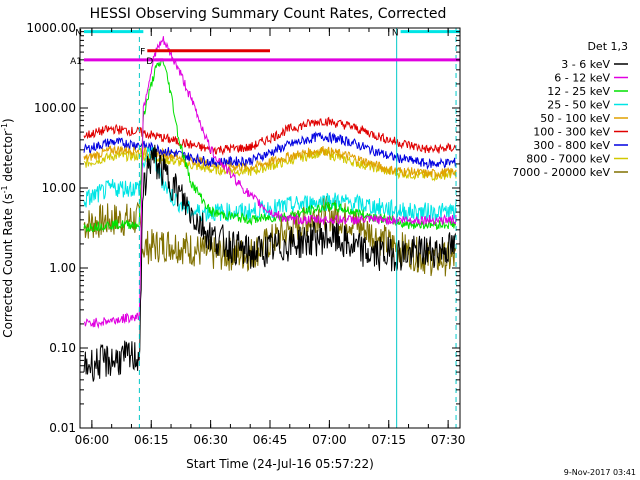  What do you see at coordinates (270, 440) in the screenshot?
I see `x-tick-label: 06:45` at bounding box center [270, 440].